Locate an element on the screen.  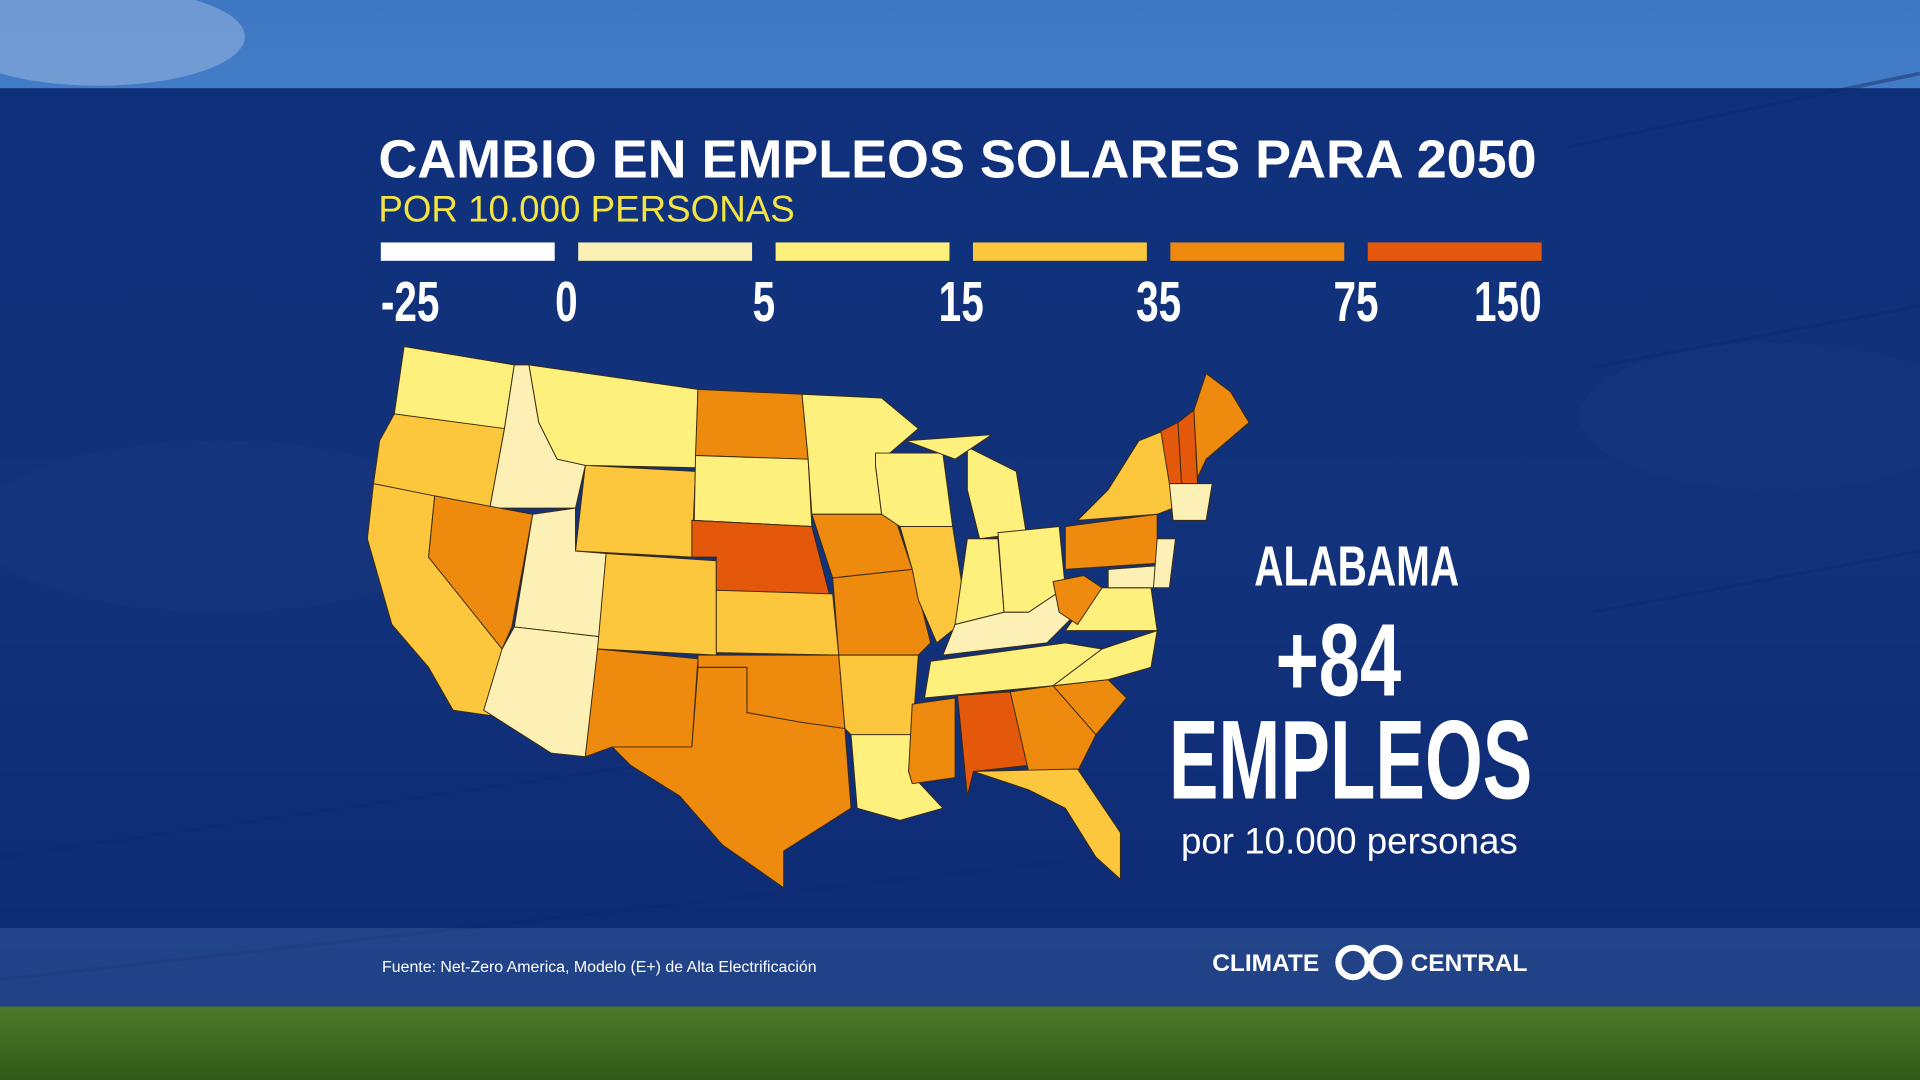
callout-state: ALABAMA is located at coordinates (1356, 567).